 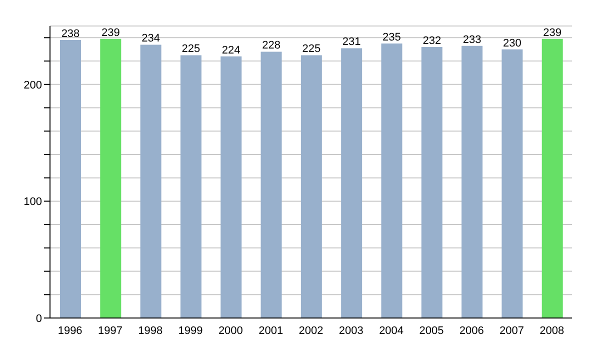 I want to click on data-label: 235, so click(x=391, y=38).